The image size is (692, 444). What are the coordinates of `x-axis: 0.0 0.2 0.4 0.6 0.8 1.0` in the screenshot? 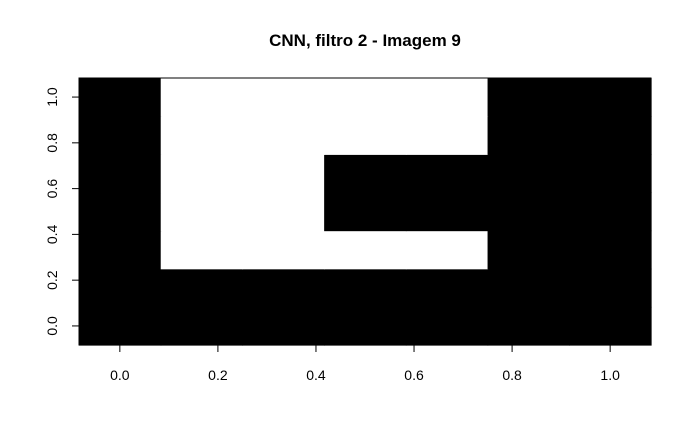 It's located at (365, 364).